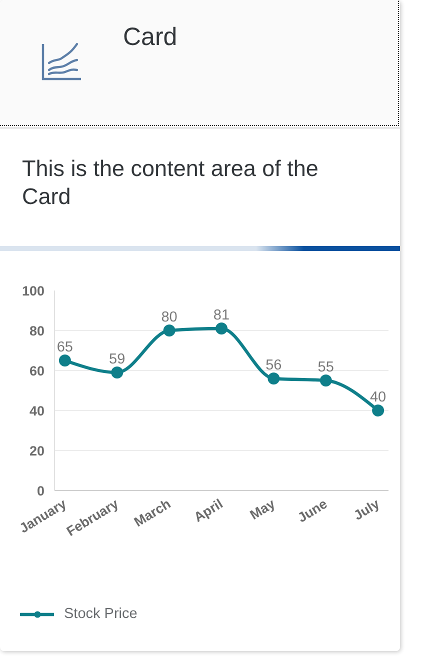 This screenshot has height=664, width=432. I want to click on data-label: 81, so click(221, 316).